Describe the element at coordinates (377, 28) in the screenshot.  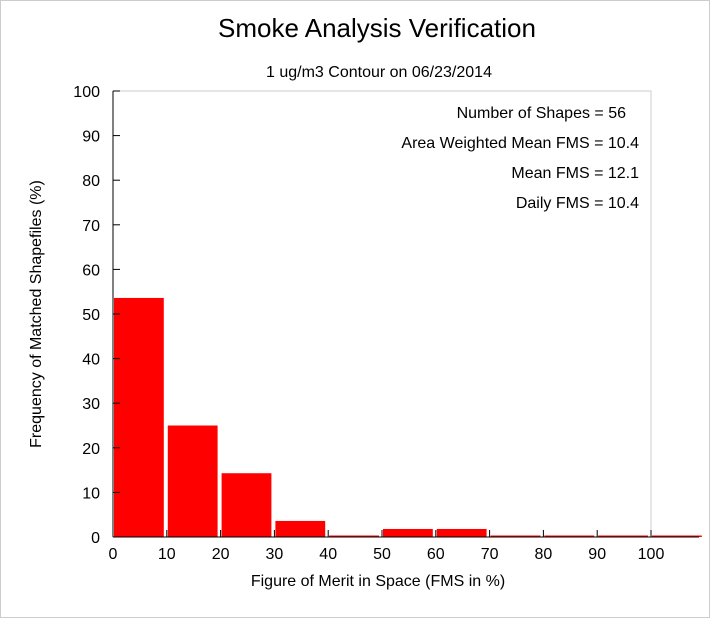
I see `chart-title: Smoke Analysis Verification` at that location.